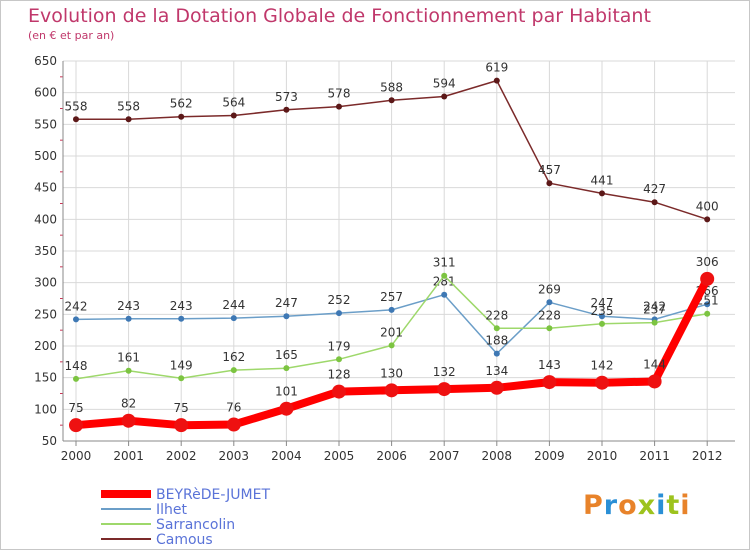 This screenshot has height=551, width=750. What do you see at coordinates (76, 306) in the screenshot?
I see `data-label-ilhet: 242` at bounding box center [76, 306].